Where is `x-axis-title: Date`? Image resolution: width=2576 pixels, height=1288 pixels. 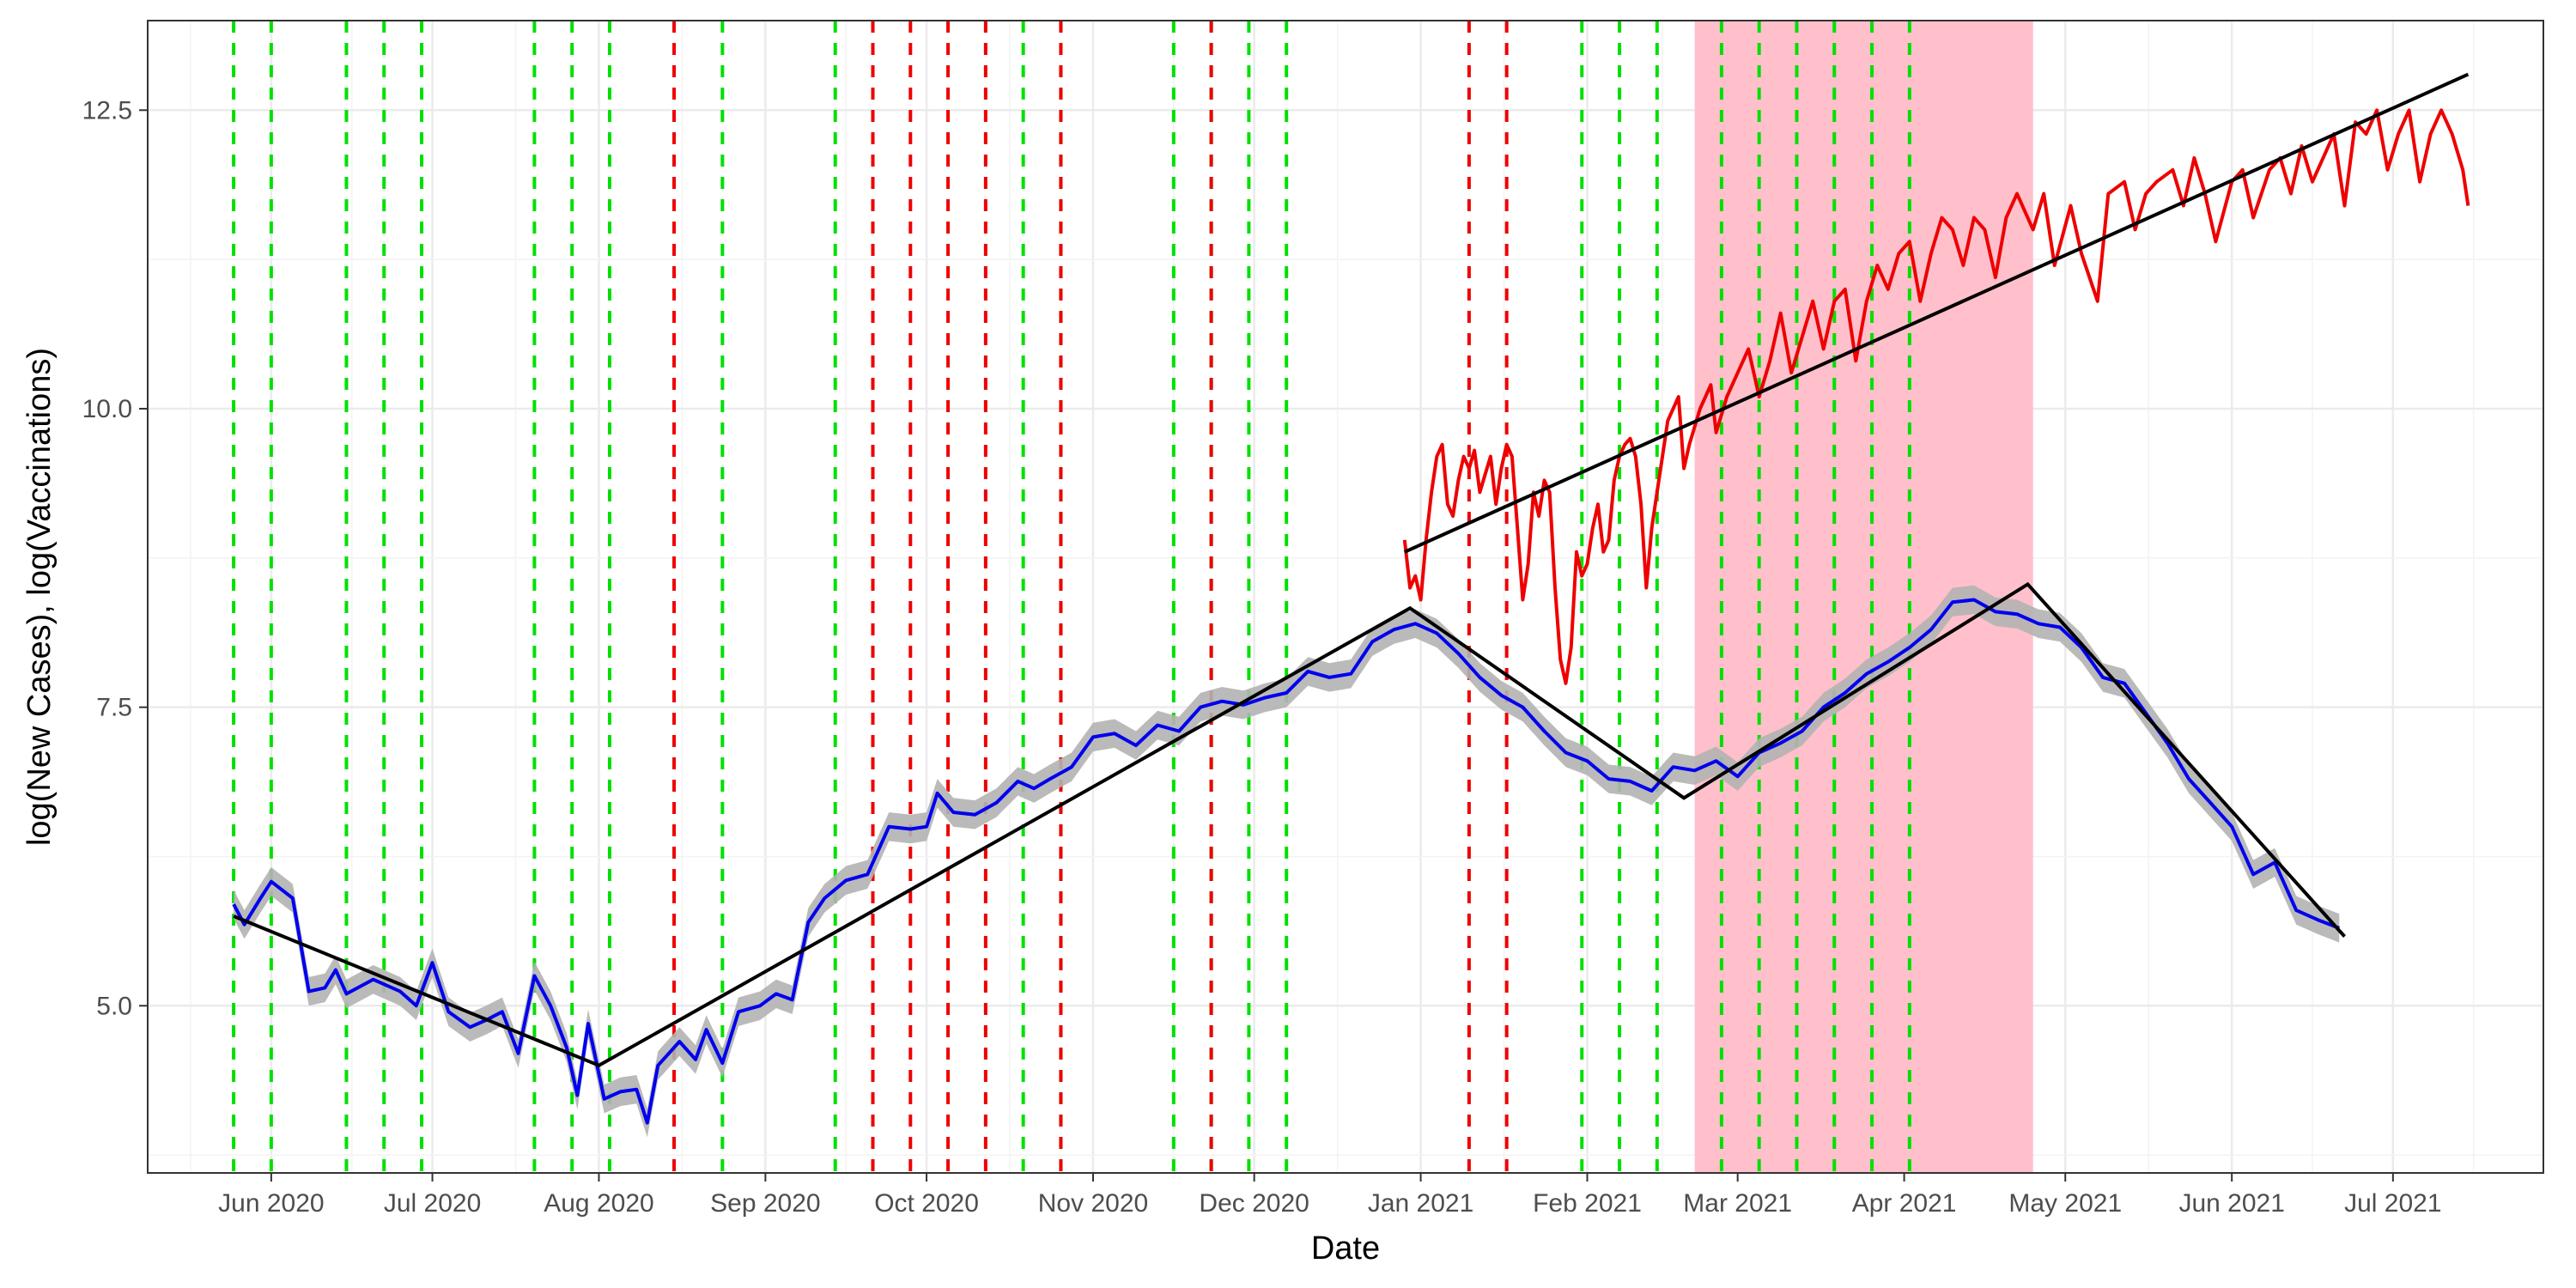 x-axis-title: Date is located at coordinates (1345, 1248).